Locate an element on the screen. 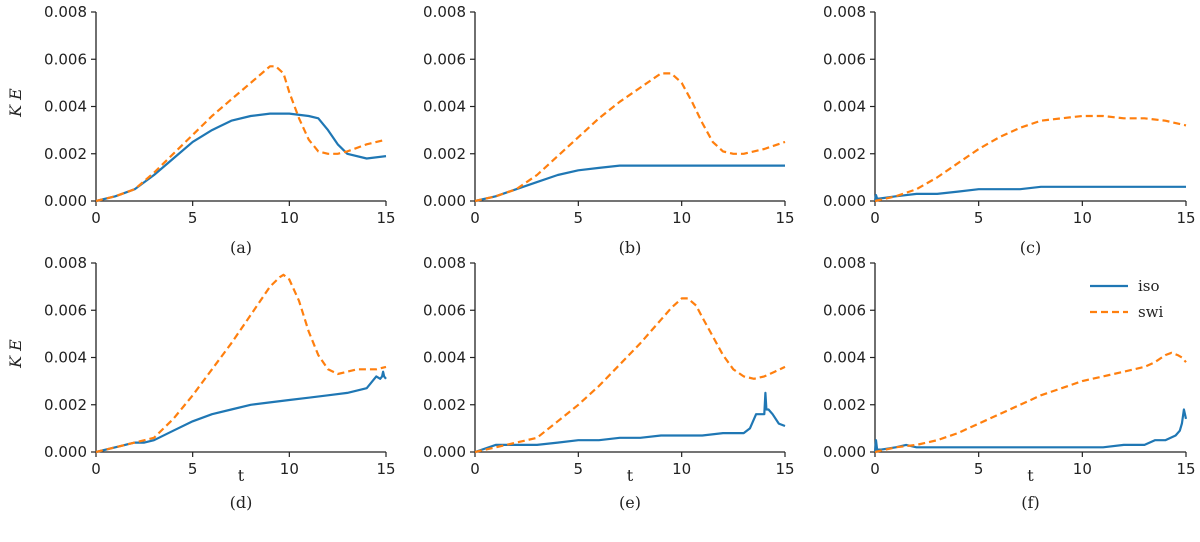  legend: iso swi is located at coordinates (1127, 299).